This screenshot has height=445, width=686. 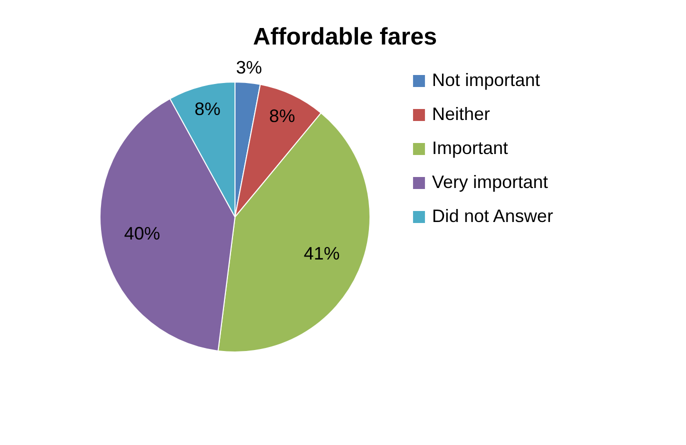 I want to click on data-label: 40%, so click(x=142, y=234).